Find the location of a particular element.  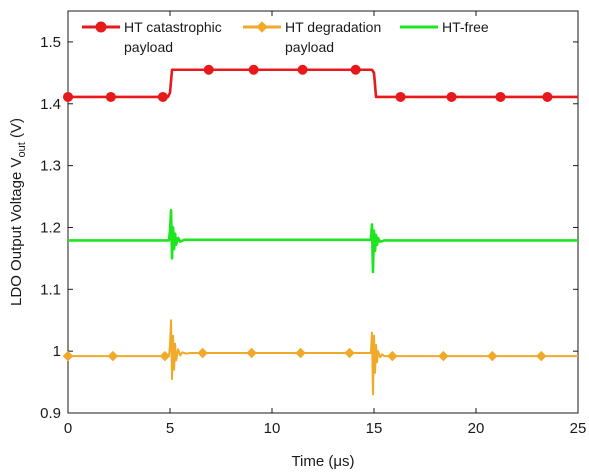

y-tick-label: 1.5 is located at coordinates (50, 42).